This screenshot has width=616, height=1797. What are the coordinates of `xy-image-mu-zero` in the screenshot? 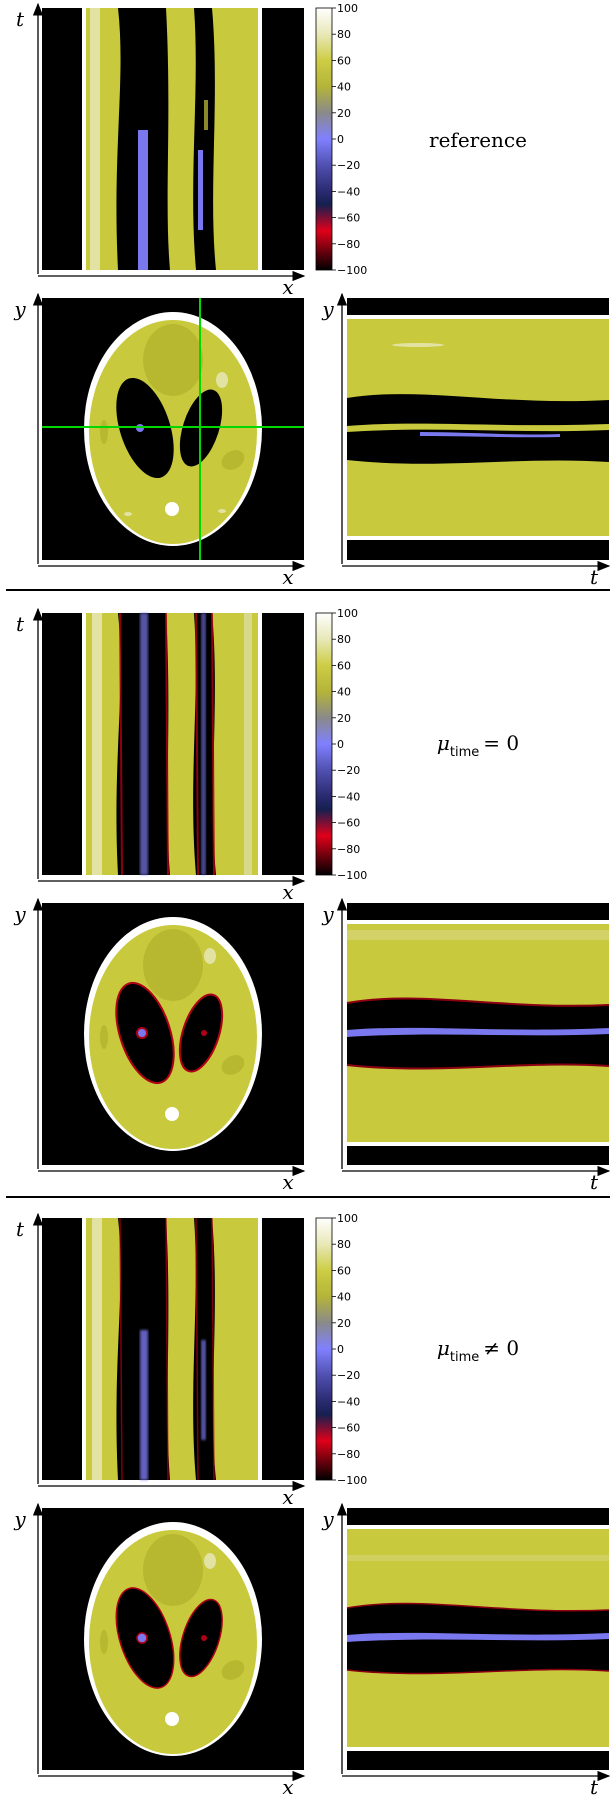 It's located at (173, 1034).